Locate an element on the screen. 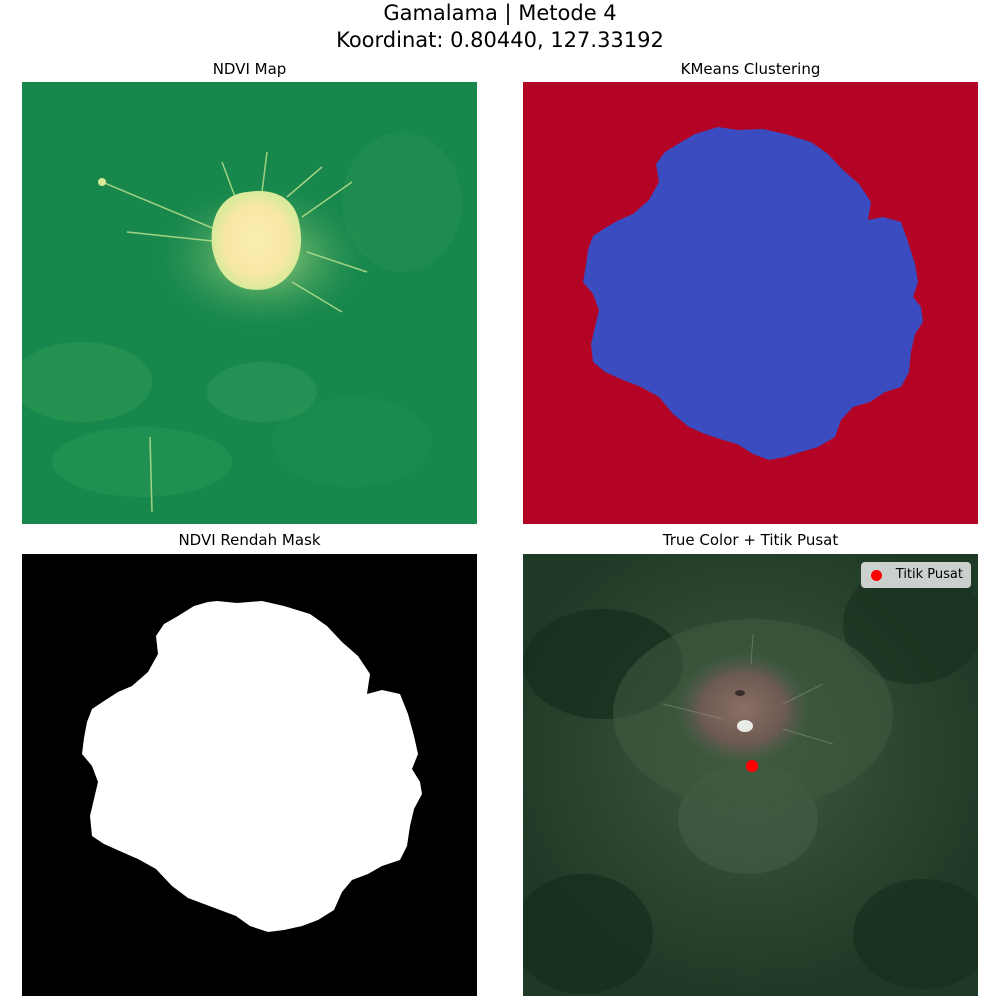 The width and height of the screenshot is (1000, 1000). legend: Titik Pusat is located at coordinates (915, 575).